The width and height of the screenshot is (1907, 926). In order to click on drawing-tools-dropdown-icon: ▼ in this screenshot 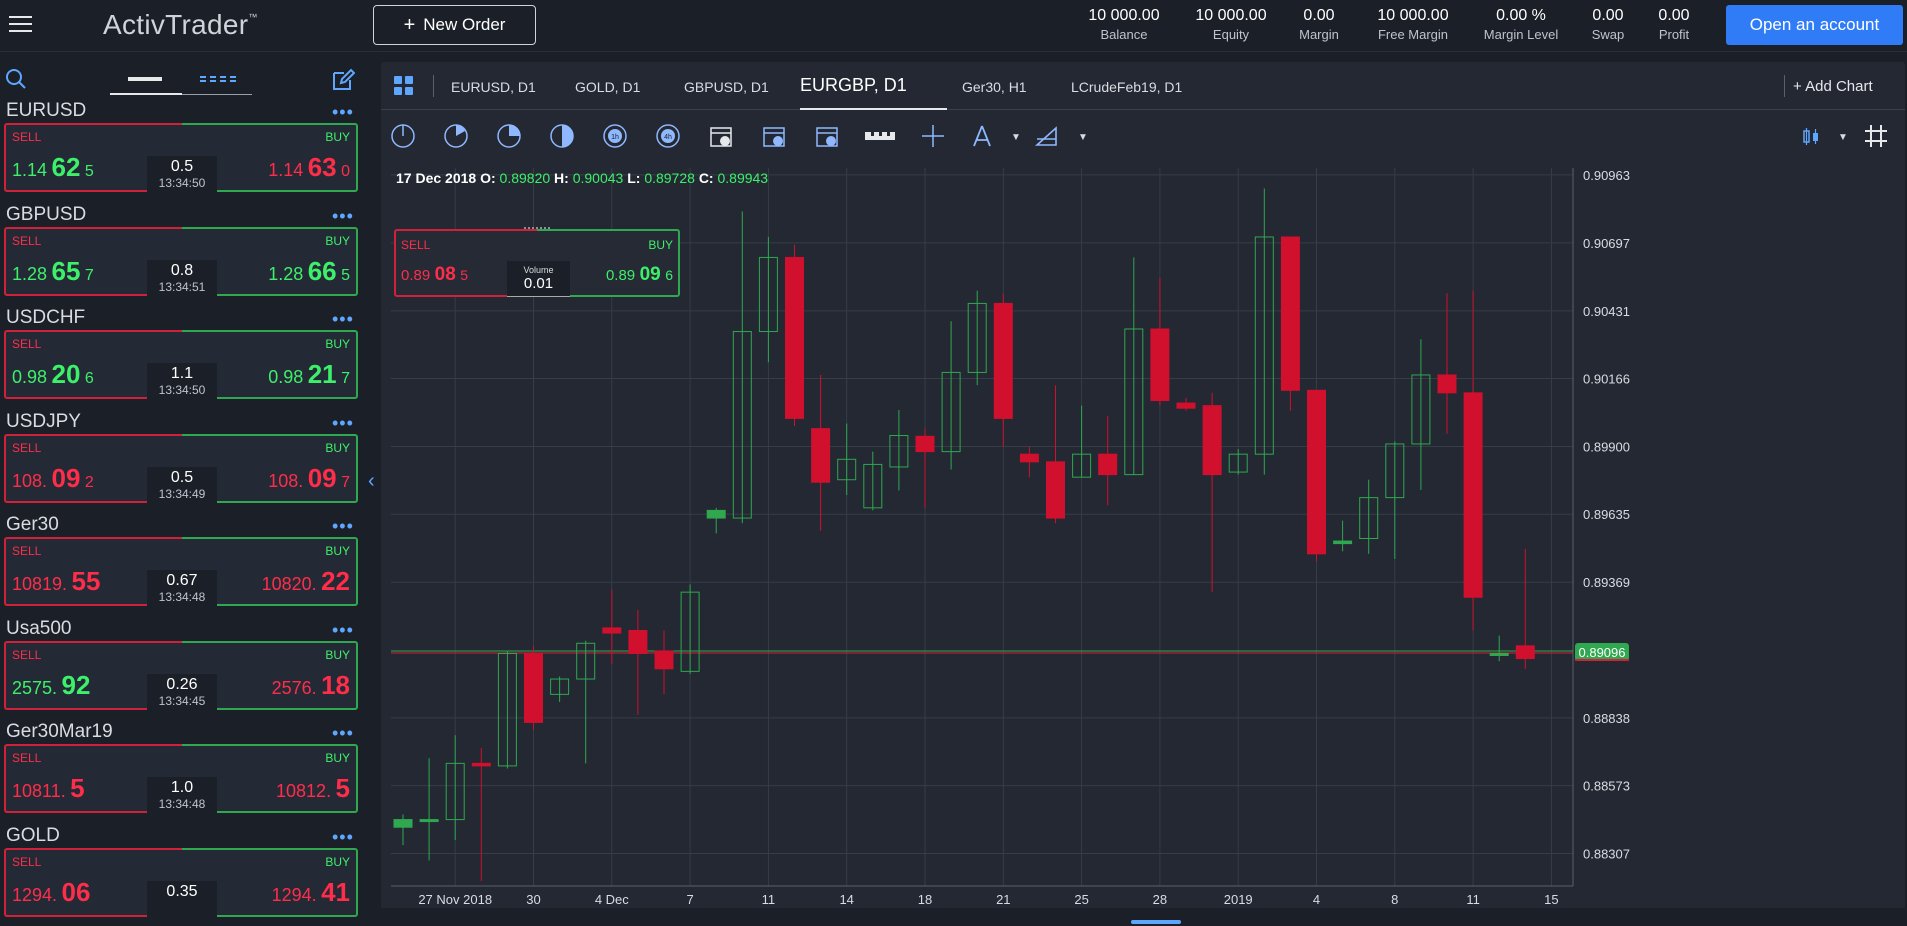, I will do `click(1016, 137)`.